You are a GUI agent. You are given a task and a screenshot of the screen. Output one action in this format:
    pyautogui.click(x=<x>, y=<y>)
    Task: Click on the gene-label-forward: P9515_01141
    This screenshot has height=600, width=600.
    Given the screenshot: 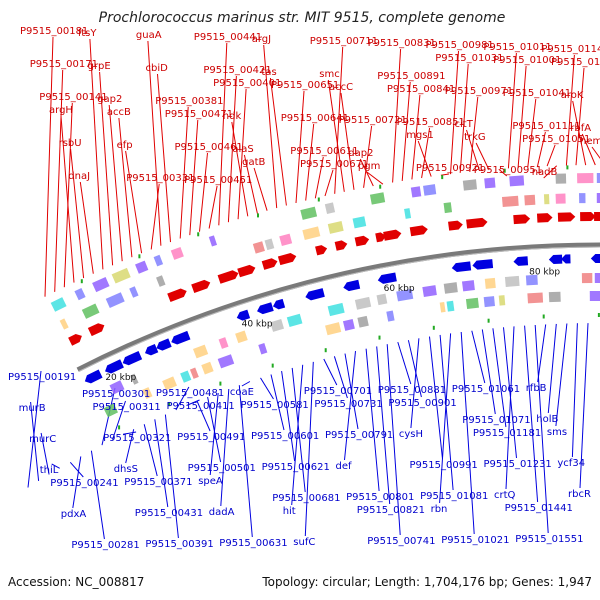 What is the action you would take?
    pyautogui.click(x=570, y=49)
    